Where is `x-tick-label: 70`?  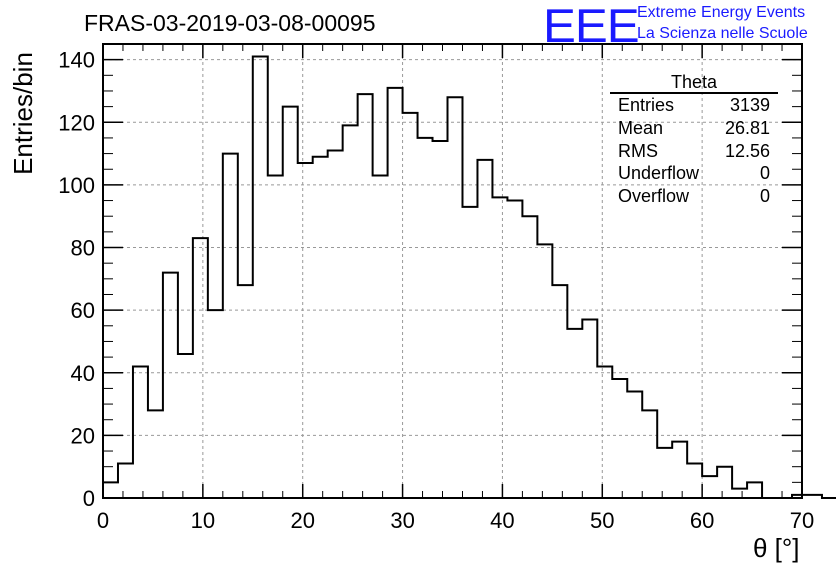
x-tick-label: 70 is located at coordinates (802, 520).